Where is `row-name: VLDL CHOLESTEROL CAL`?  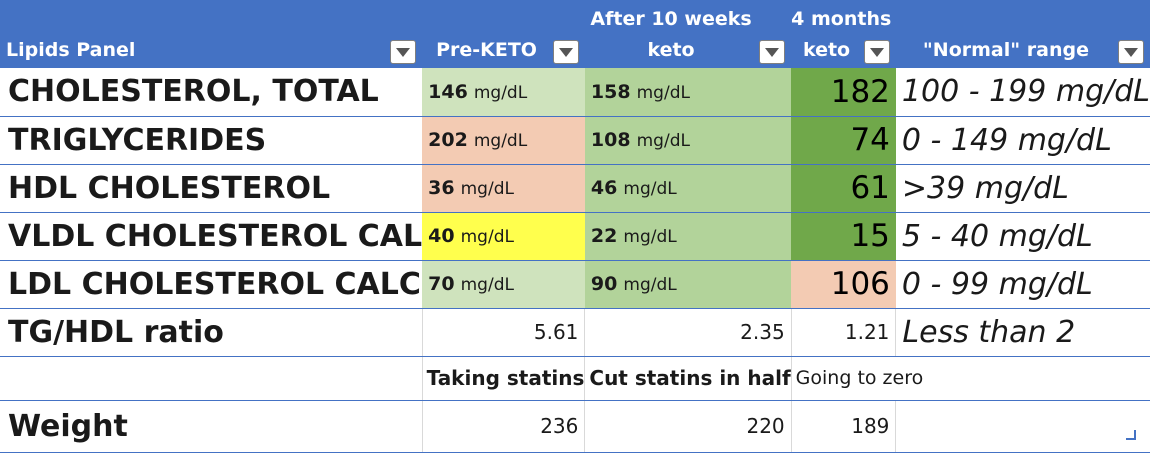 row-name: VLDL CHOLESTEROL CAL is located at coordinates (211, 236).